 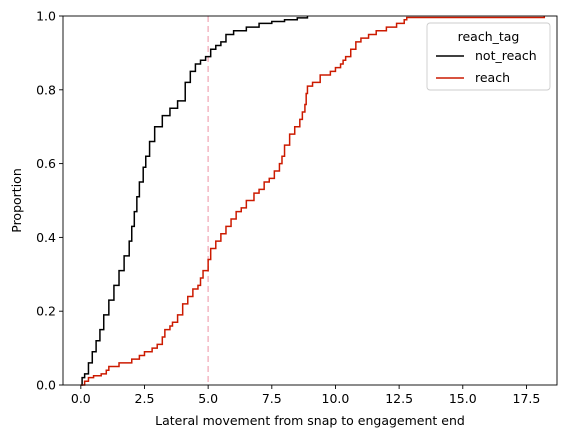 What do you see at coordinates (506, 55) in the screenshot?
I see `legend-label-not-reach: not_reach` at bounding box center [506, 55].